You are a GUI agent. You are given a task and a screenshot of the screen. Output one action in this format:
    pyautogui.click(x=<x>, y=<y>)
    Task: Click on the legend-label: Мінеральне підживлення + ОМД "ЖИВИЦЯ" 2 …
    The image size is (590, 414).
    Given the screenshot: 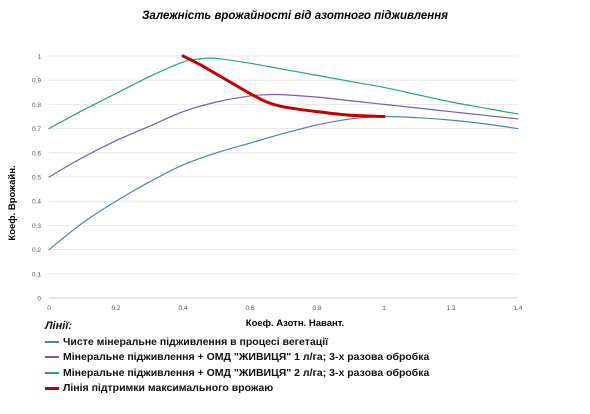 What is the action you would take?
    pyautogui.click(x=246, y=372)
    